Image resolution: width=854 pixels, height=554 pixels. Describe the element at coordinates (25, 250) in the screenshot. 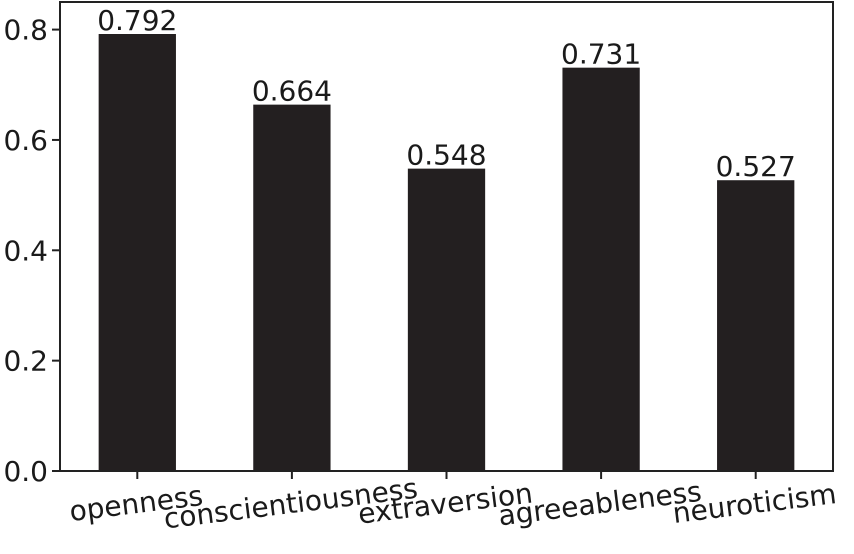

I see `y-tick-label: 0.4` at that location.